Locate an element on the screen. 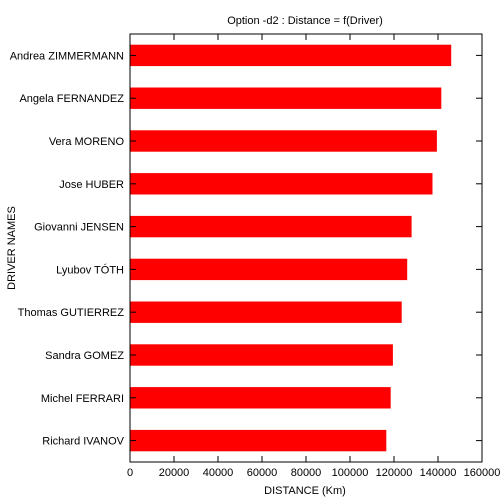 This screenshot has height=500, width=500. x-tick-label: 60000 is located at coordinates (262, 473).